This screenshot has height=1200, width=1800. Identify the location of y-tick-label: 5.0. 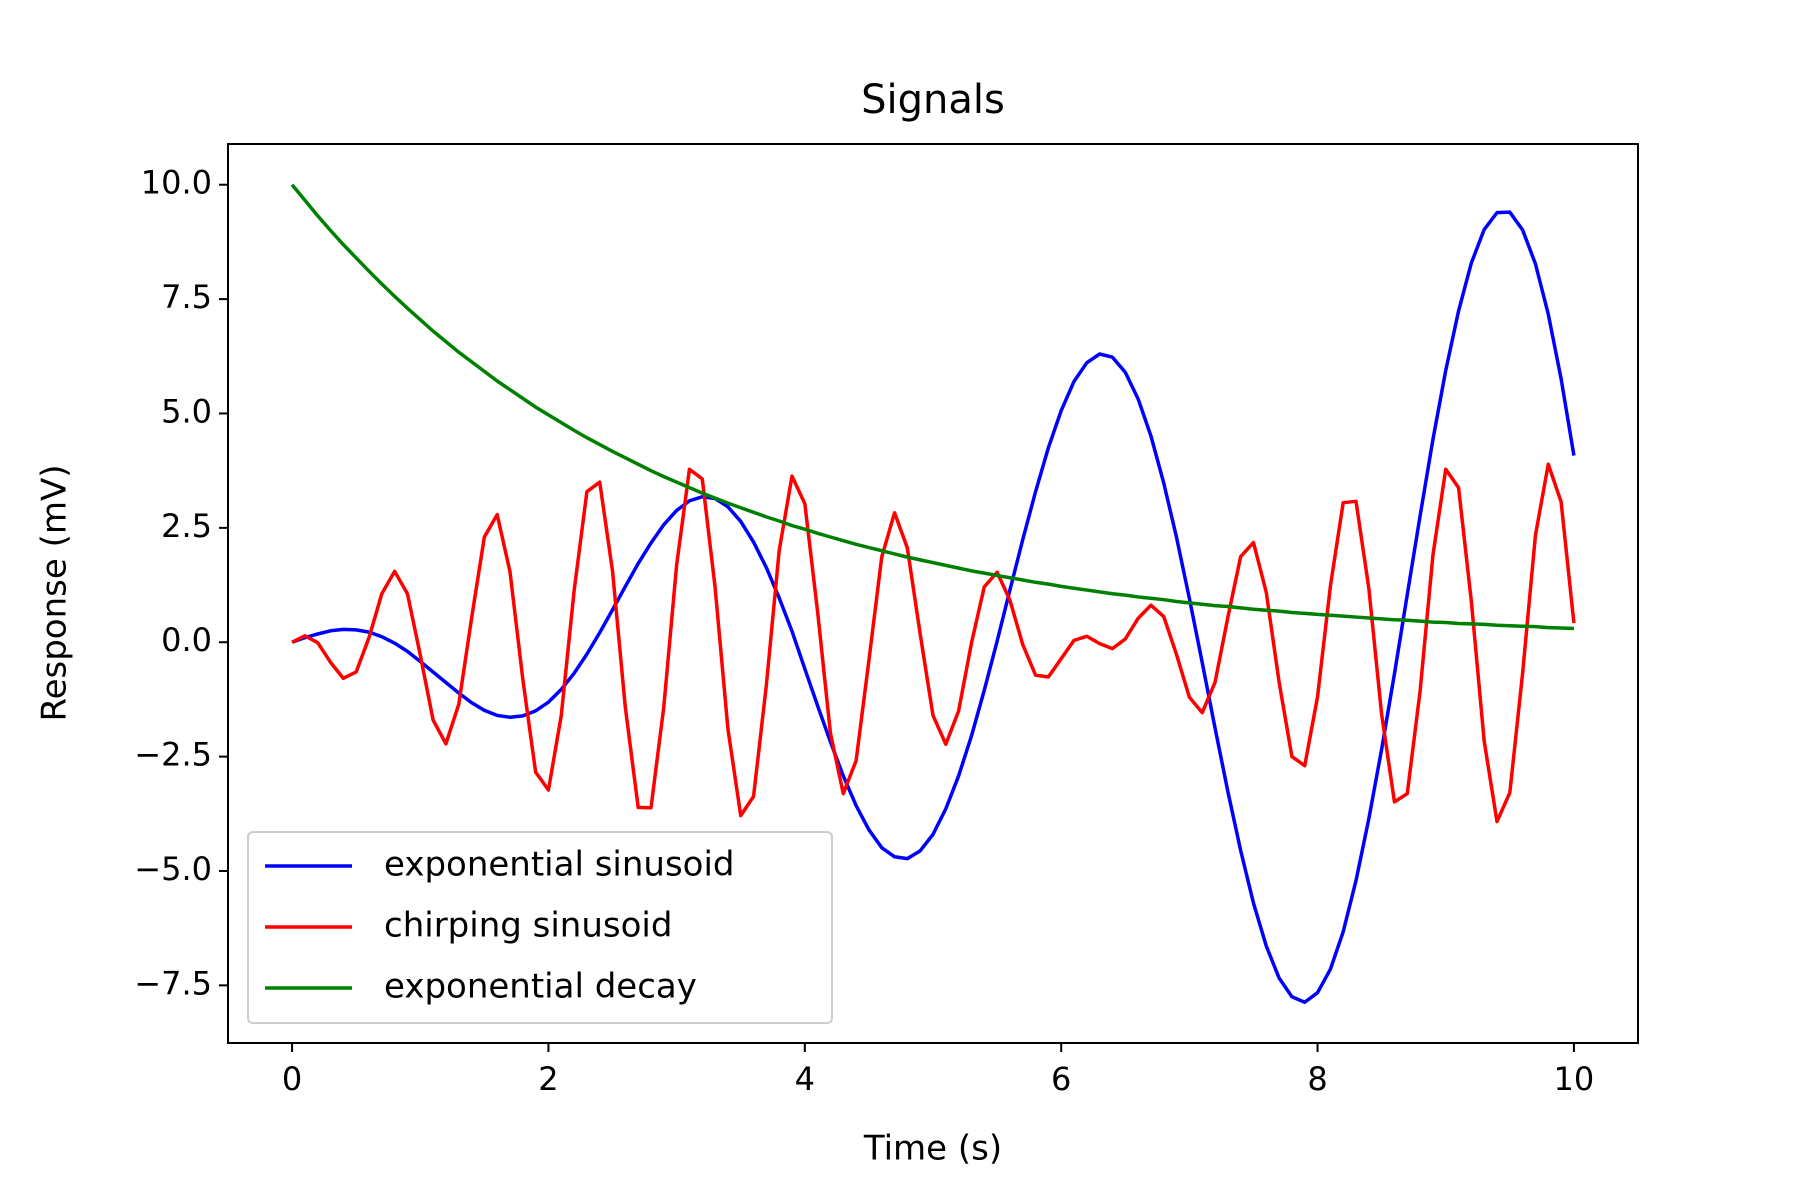
(186, 411).